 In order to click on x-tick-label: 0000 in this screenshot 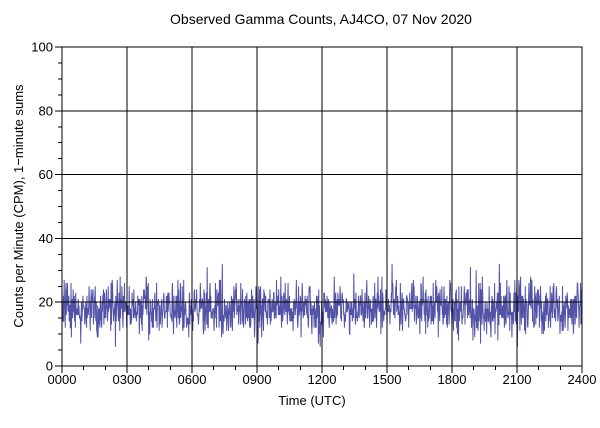, I will do `click(62, 379)`.